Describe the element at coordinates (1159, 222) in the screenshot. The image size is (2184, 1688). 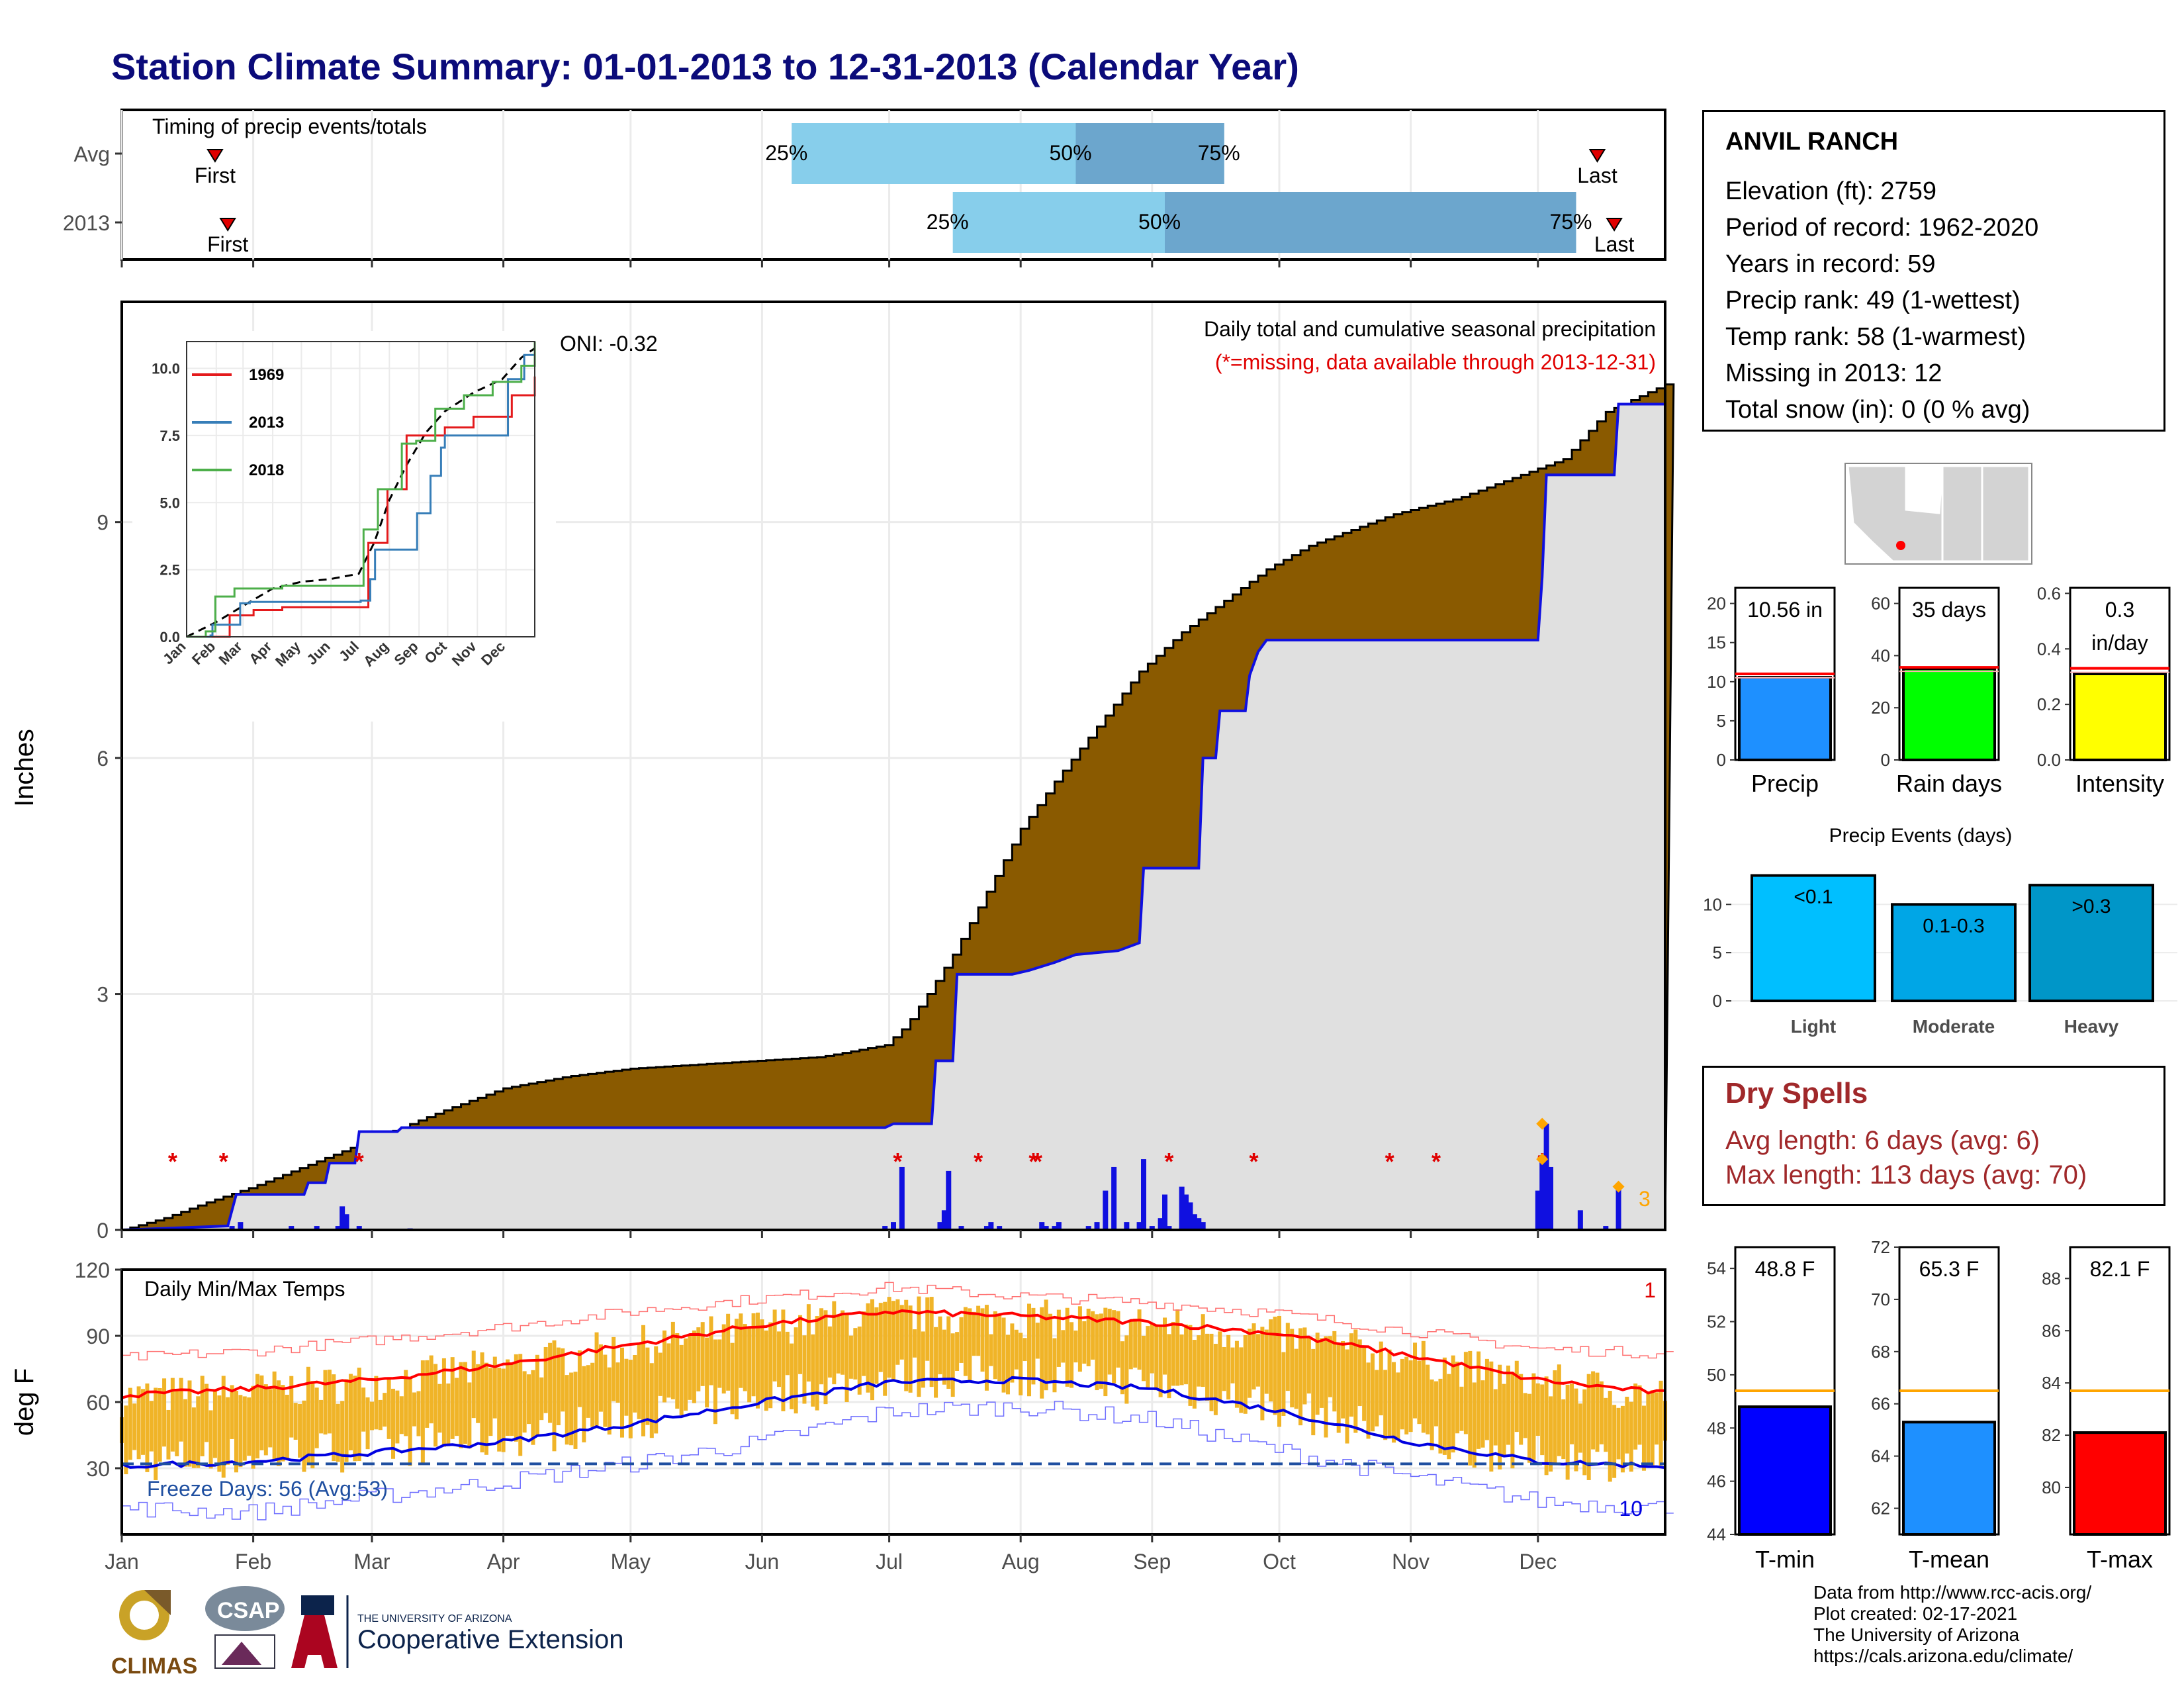
I see `timing-p50-label: 50%` at that location.